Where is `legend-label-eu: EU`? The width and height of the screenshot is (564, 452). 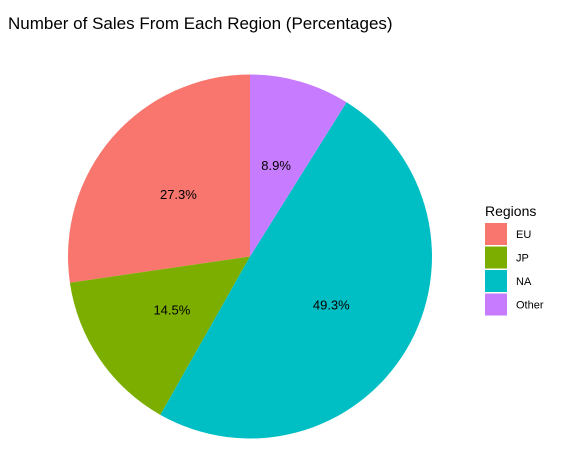 legend-label-eu: EU is located at coordinates (523, 235).